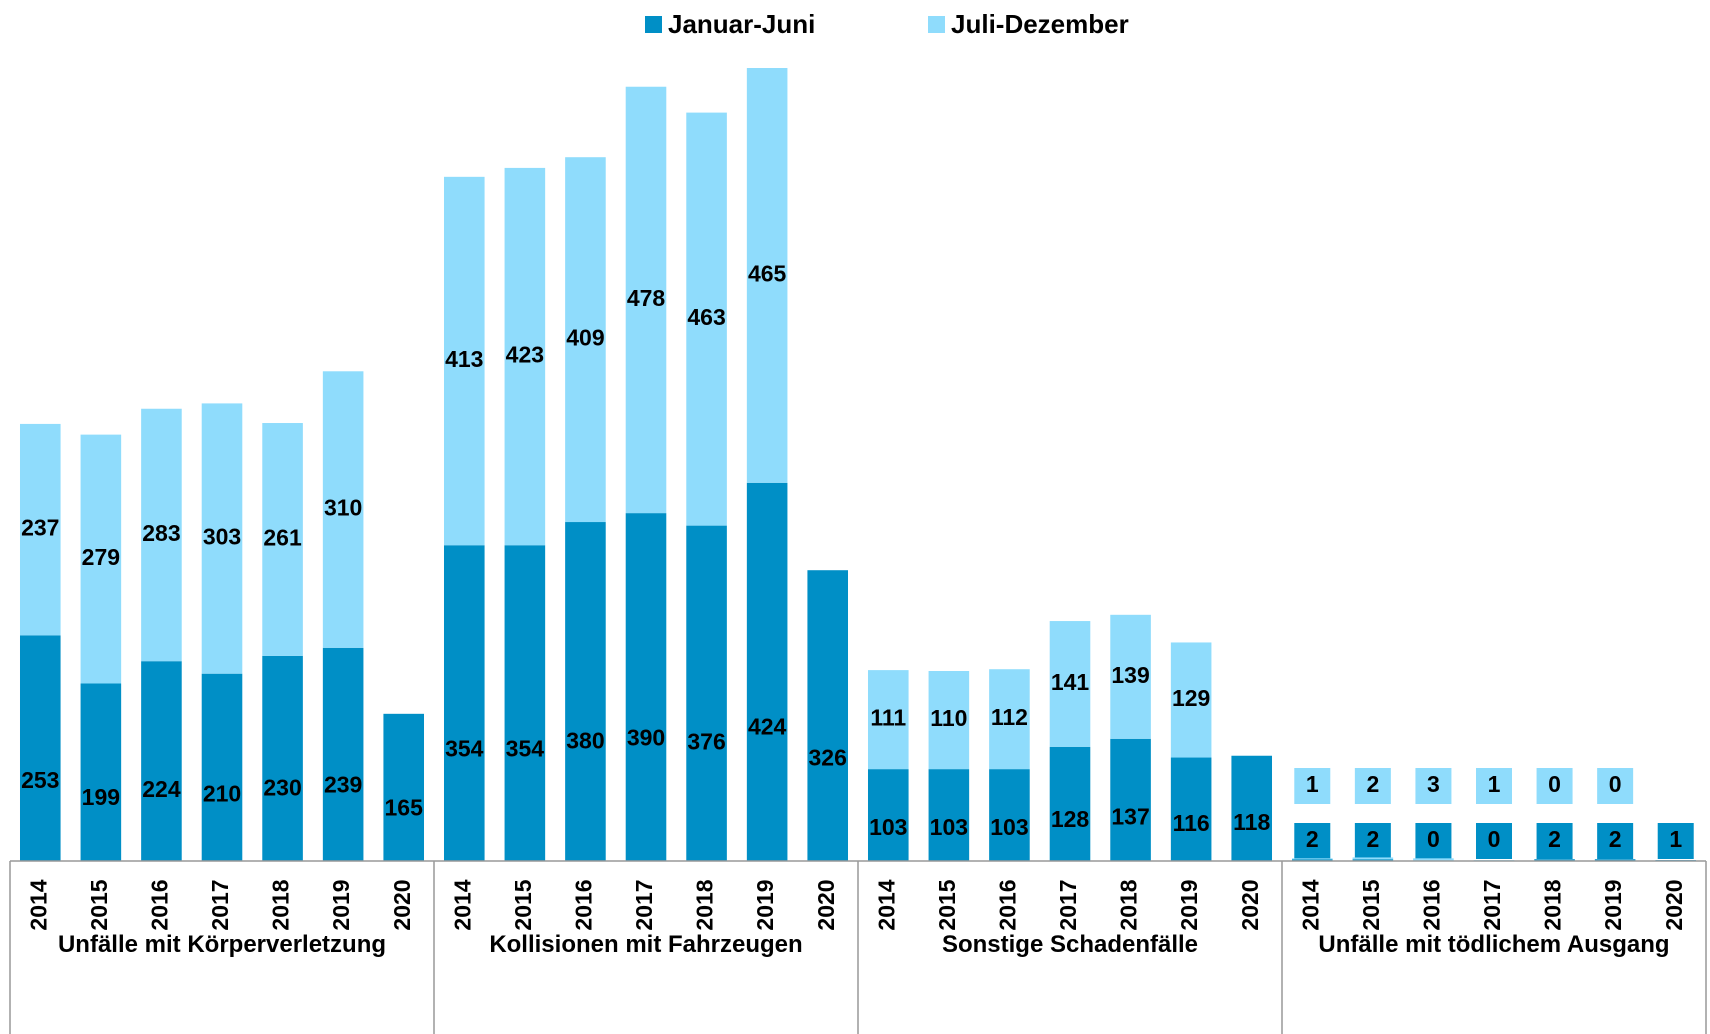 Image resolution: width=1710 pixels, height=1034 pixels. I want to click on value-label: 230, so click(282, 787).